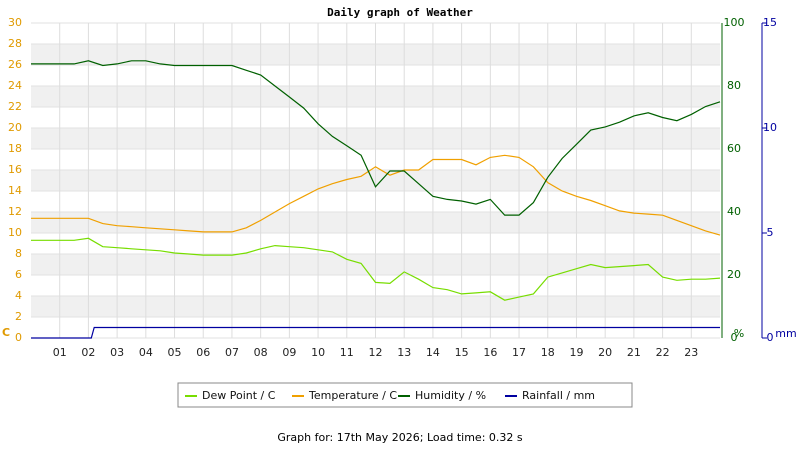 This screenshot has height=450, width=800. Describe the element at coordinates (576, 352) in the screenshot. I see `x-tick-label: 19` at that location.